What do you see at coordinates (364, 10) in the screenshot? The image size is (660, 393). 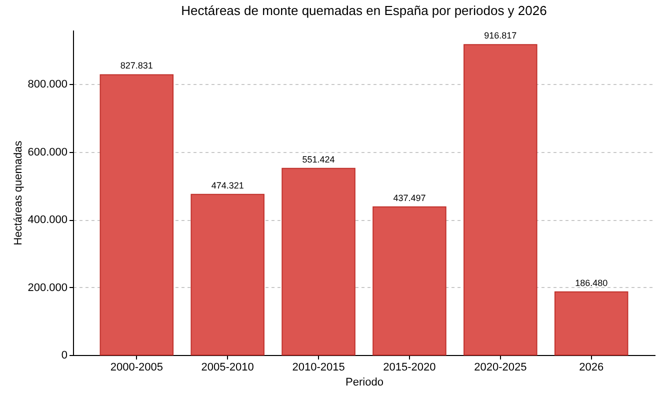 I see `chart-title: Hectáreas de monte quemadas en España por periodos y 2026` at bounding box center [364, 10].